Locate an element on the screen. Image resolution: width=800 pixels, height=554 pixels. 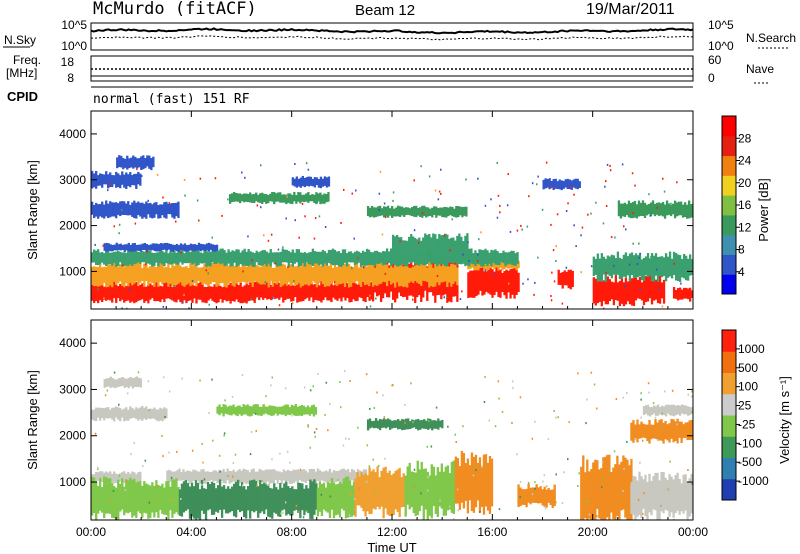
cpid-description: normal (fast) 151 RF is located at coordinates (171, 99).